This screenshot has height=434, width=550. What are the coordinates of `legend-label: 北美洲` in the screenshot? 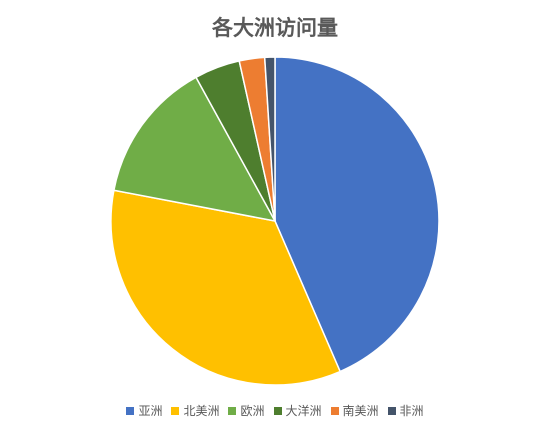 It's located at (201, 411).